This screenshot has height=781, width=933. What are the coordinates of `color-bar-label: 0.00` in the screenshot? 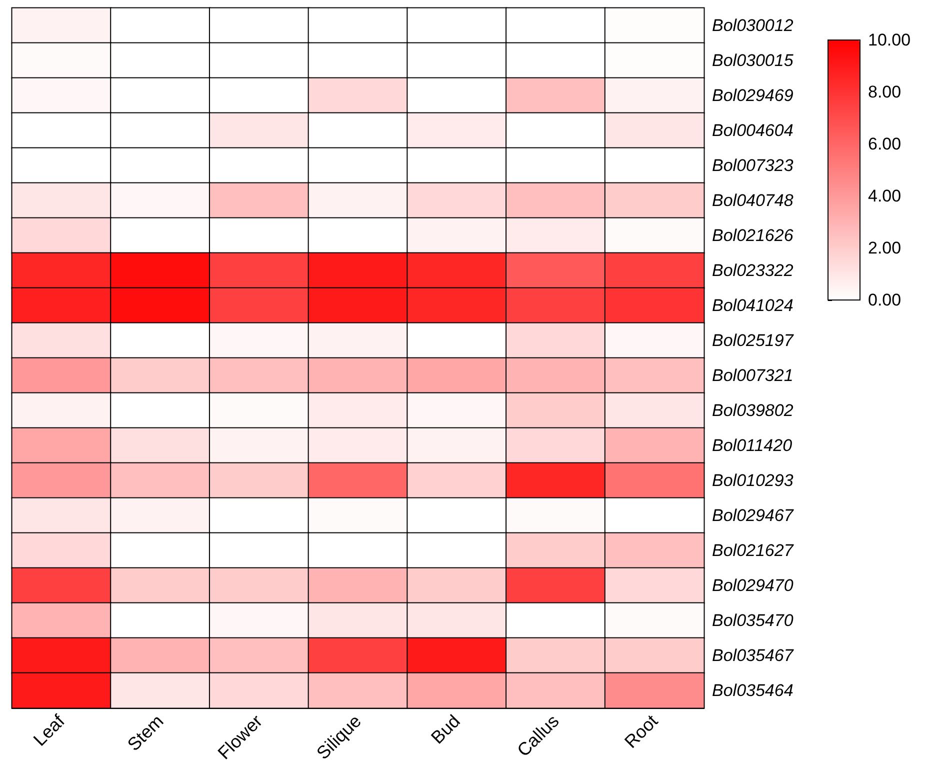 It's located at (885, 300).